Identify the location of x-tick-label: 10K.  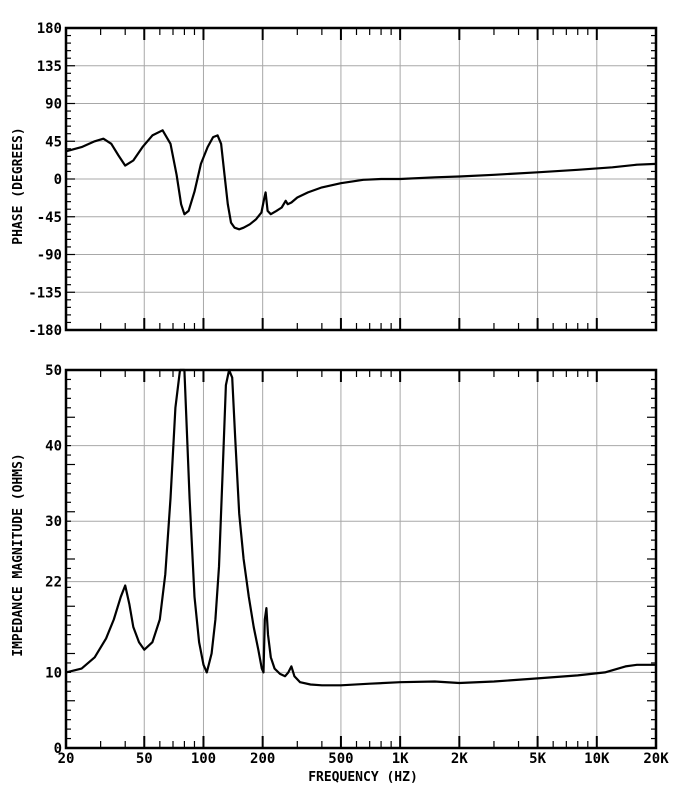
(597, 759).